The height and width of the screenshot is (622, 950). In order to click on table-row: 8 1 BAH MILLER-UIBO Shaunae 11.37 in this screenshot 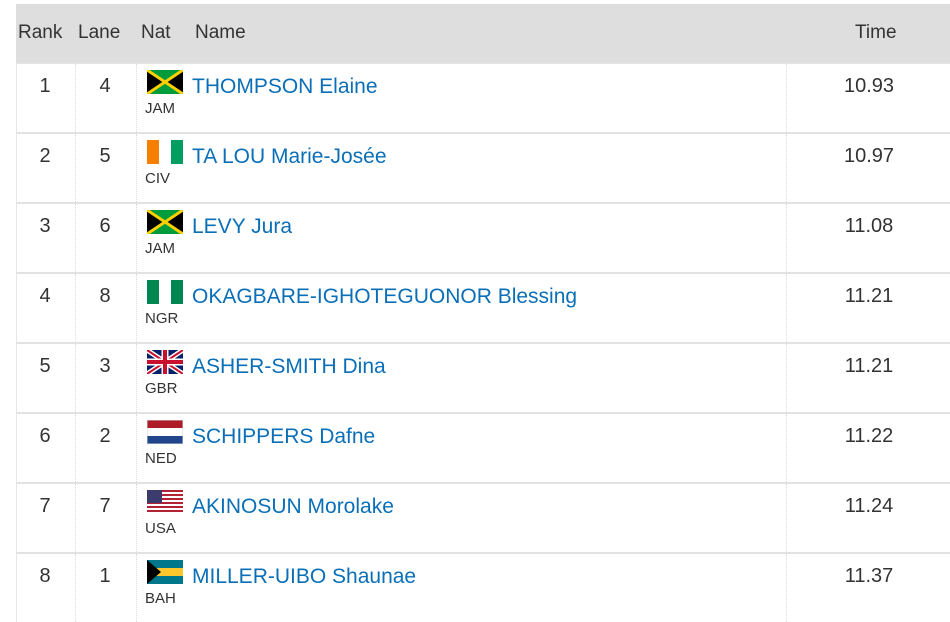, I will do `click(483, 587)`.